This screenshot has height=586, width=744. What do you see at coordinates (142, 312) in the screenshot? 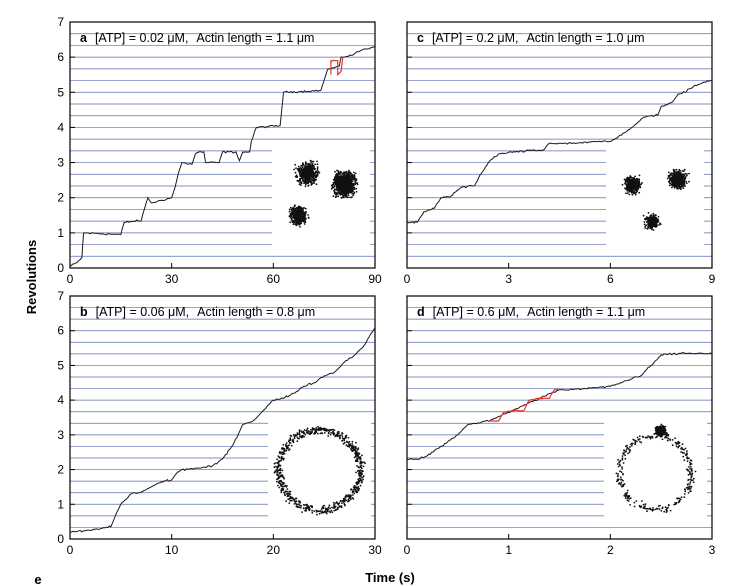
I see `atp-concentration: [ATP] = 0.06 μM,` at bounding box center [142, 312].